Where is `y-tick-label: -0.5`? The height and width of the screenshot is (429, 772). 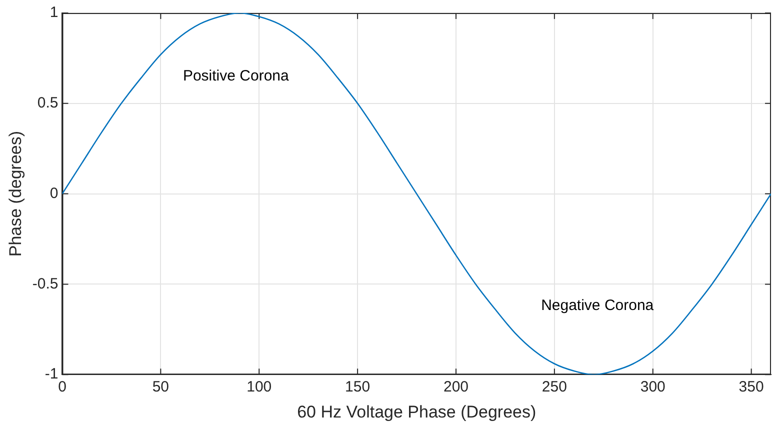
y-tick-label: -0.5 is located at coordinates (45, 283).